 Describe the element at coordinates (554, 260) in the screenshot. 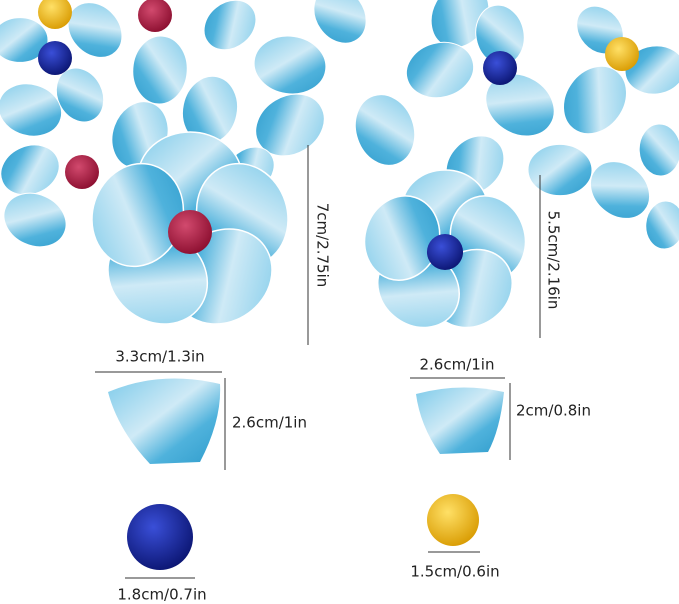

I see `dimension-label: 5.5cm/2.16in` at that location.